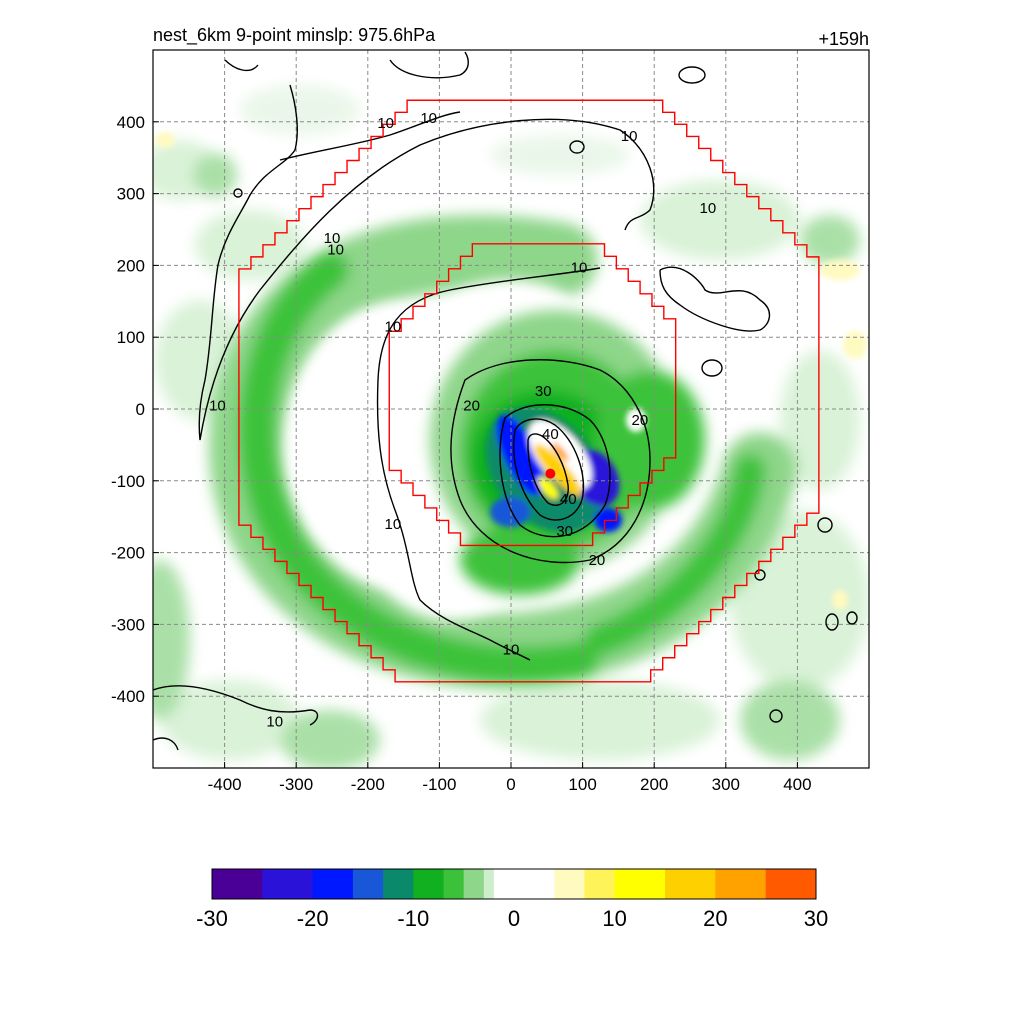 The width and height of the screenshot is (1024, 1024). What do you see at coordinates (131, 265) in the screenshot?
I see `y-tick-label: 200` at bounding box center [131, 265].